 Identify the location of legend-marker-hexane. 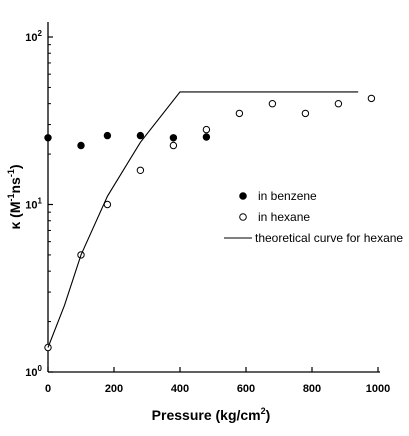
(243, 217).